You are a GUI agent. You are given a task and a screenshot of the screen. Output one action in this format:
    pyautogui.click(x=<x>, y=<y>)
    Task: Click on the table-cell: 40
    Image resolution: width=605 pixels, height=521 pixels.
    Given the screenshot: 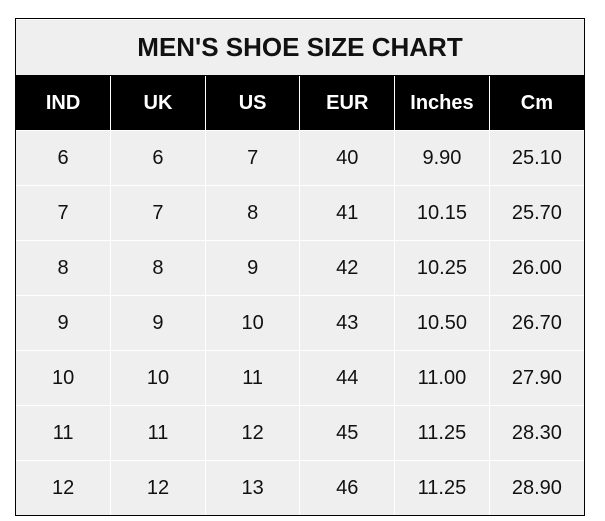 What is the action you would take?
    pyautogui.click(x=347, y=158)
    